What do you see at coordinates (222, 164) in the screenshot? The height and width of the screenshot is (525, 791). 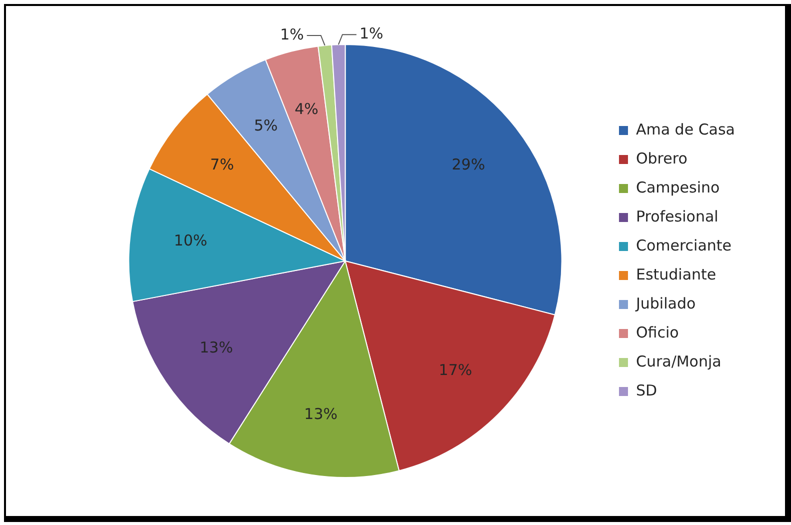 I see `data-label: 7%` at bounding box center [222, 164].